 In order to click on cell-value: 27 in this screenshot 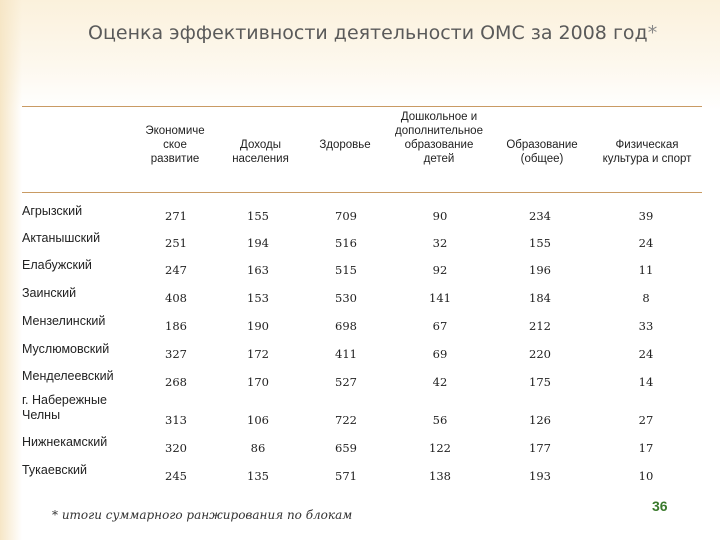, I will do `click(646, 420)`.